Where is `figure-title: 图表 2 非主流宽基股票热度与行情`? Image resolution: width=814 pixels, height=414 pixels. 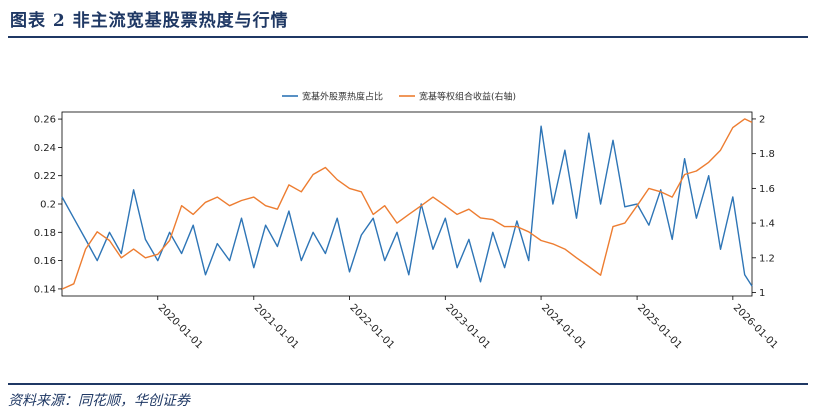
figure-title: 图表 2 非主流宽基股票热度与行情 is located at coordinates (149, 21).